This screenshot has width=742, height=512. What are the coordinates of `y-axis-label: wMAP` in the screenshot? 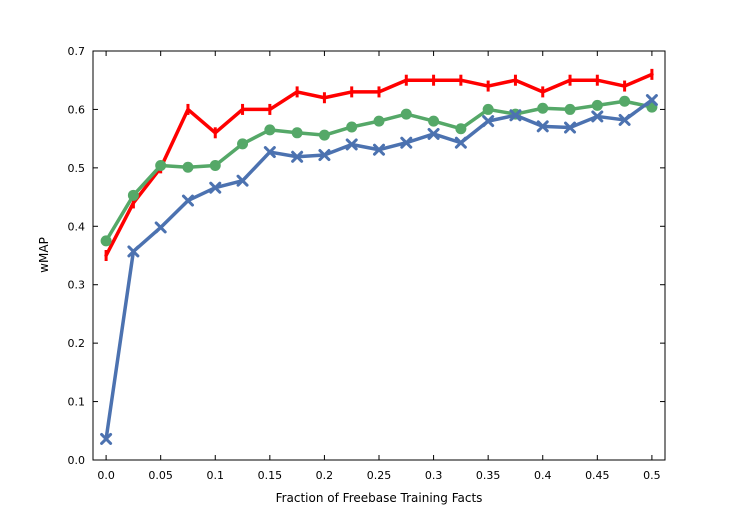 It's located at (44, 255).